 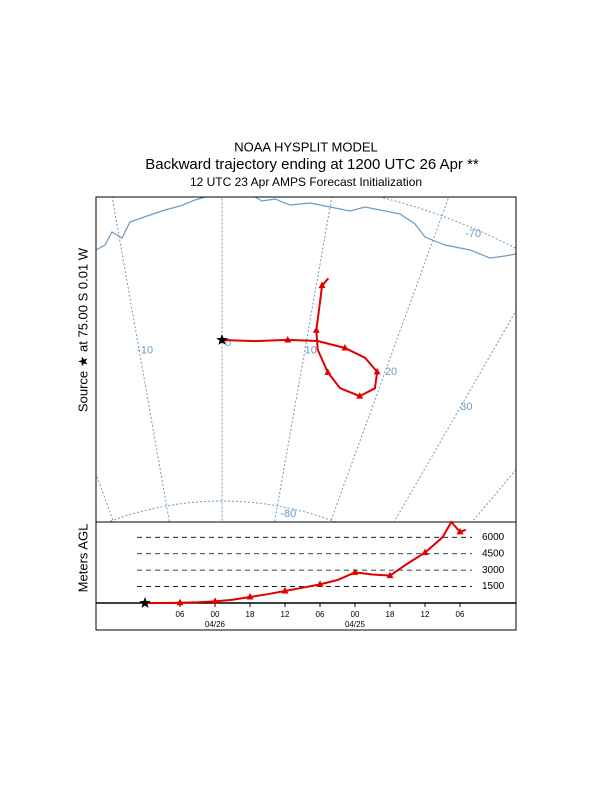 What do you see at coordinates (306, 146) in the screenshot?
I see `model-name: NOAA HYSPLIT MODEL` at bounding box center [306, 146].